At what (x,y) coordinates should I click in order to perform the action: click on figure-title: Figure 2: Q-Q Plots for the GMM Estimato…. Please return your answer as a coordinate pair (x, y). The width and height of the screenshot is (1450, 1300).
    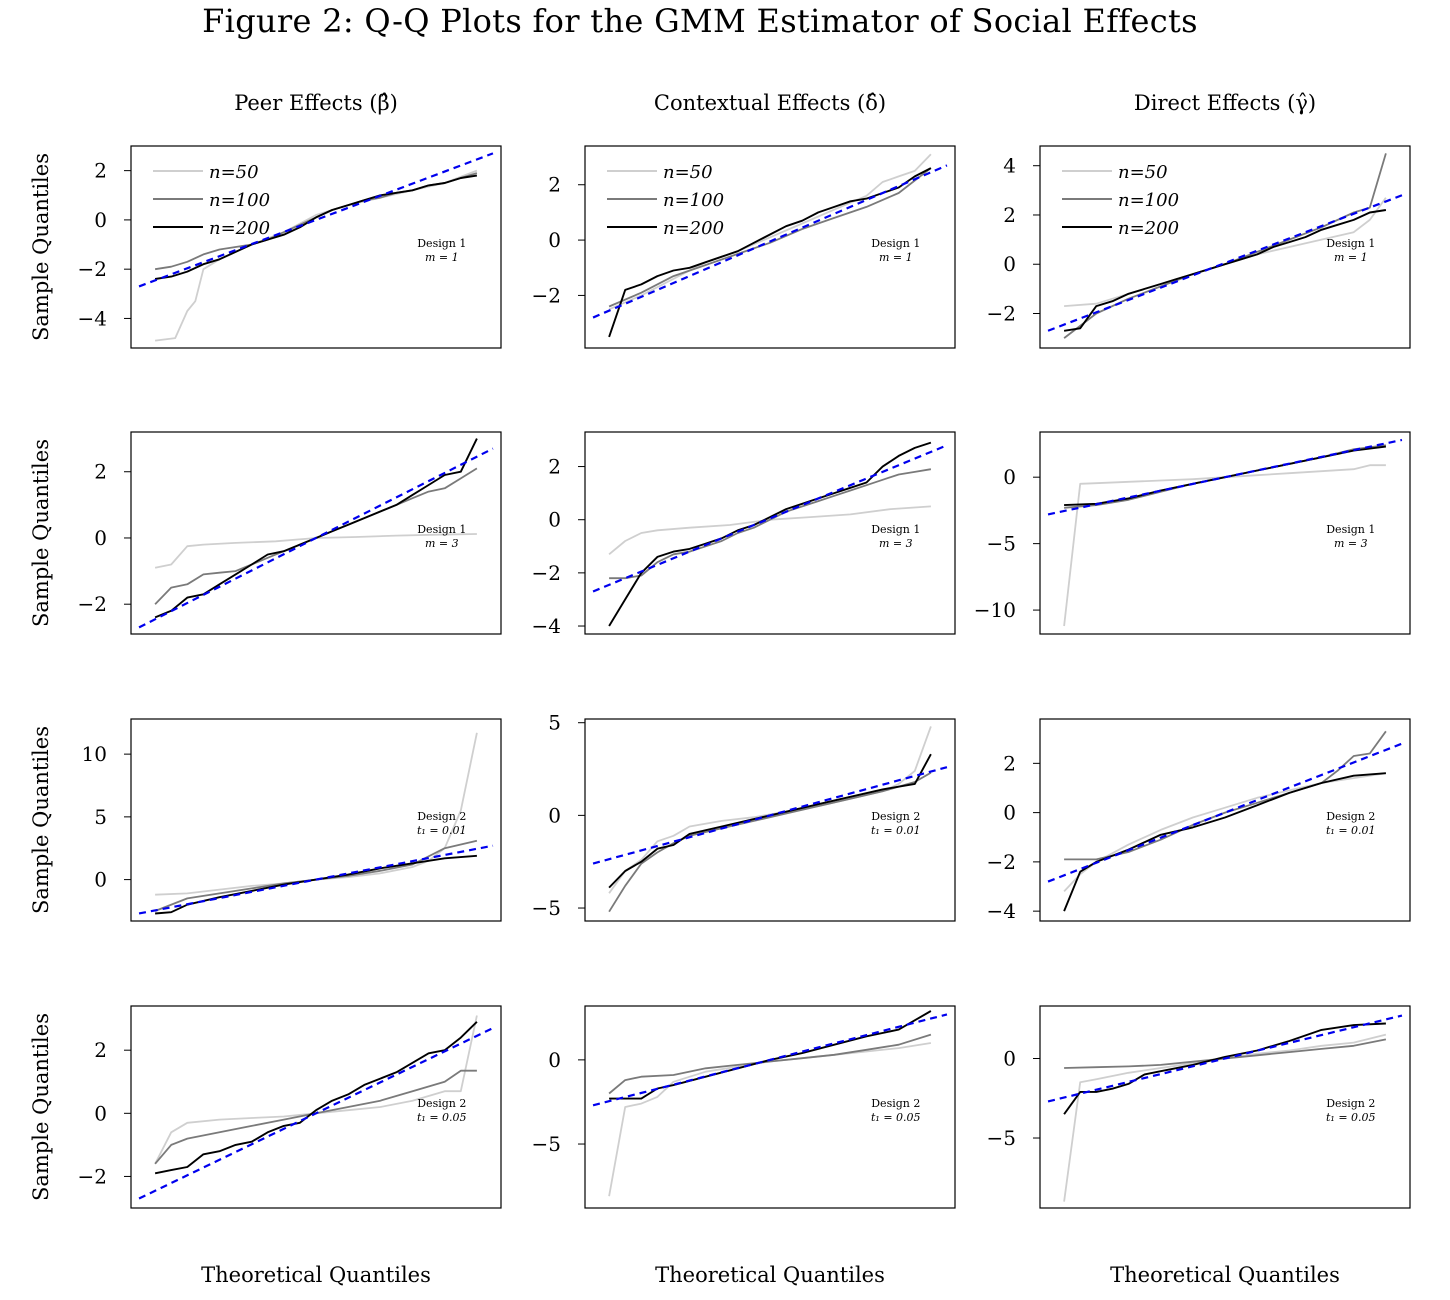
    Looking at the image, I should click on (700, 21).